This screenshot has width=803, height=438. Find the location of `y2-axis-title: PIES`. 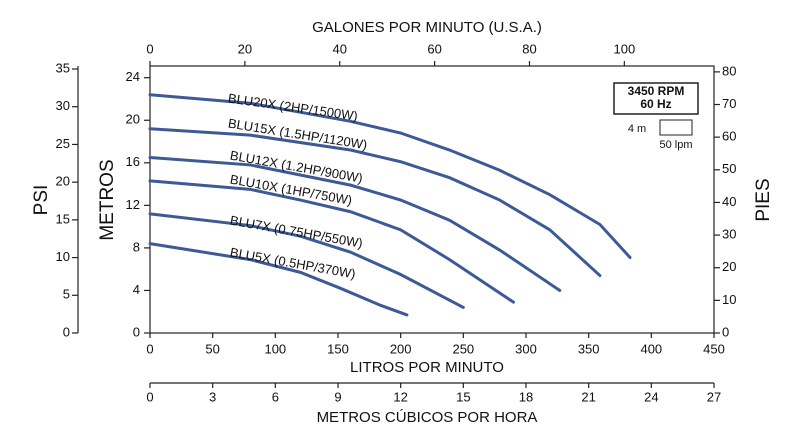

y2-axis-title: PIES is located at coordinates (763, 199).